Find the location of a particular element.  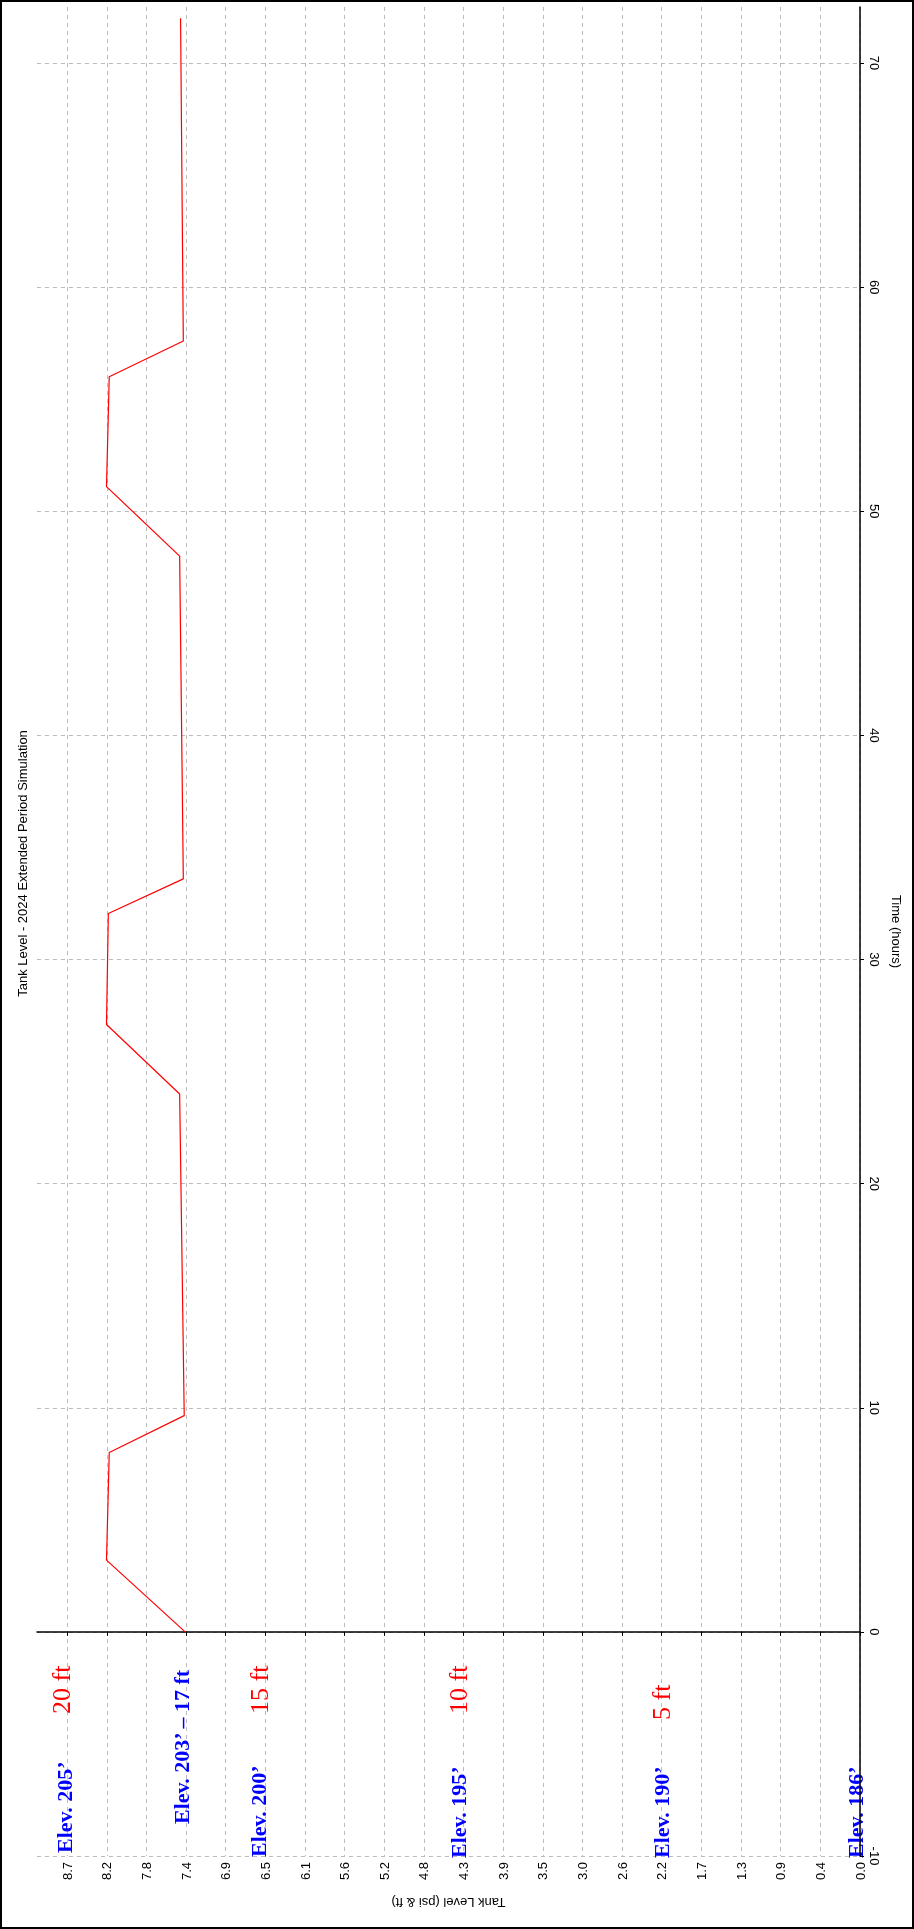

annotation: Elev. 200’ is located at coordinates (258, 1811).